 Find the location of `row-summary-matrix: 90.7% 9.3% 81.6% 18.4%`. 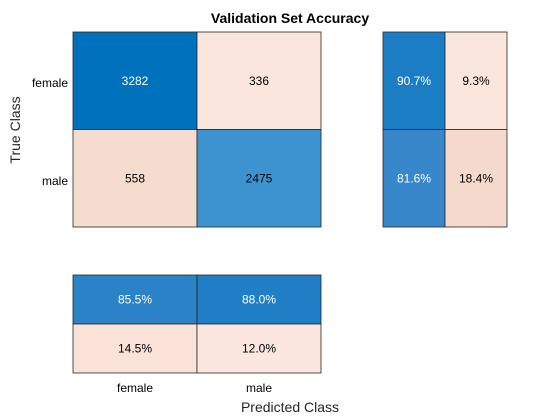

row-summary-matrix: 90.7% 9.3% 81.6% 18.4% is located at coordinates (445, 129).